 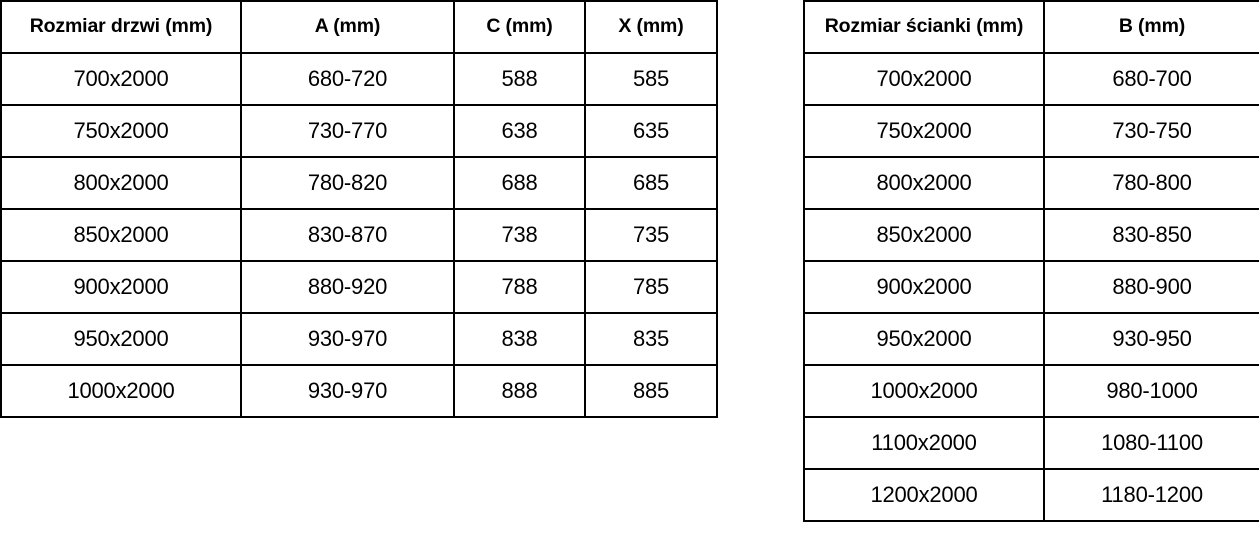 I want to click on cell-x: 635, so click(x=651, y=131).